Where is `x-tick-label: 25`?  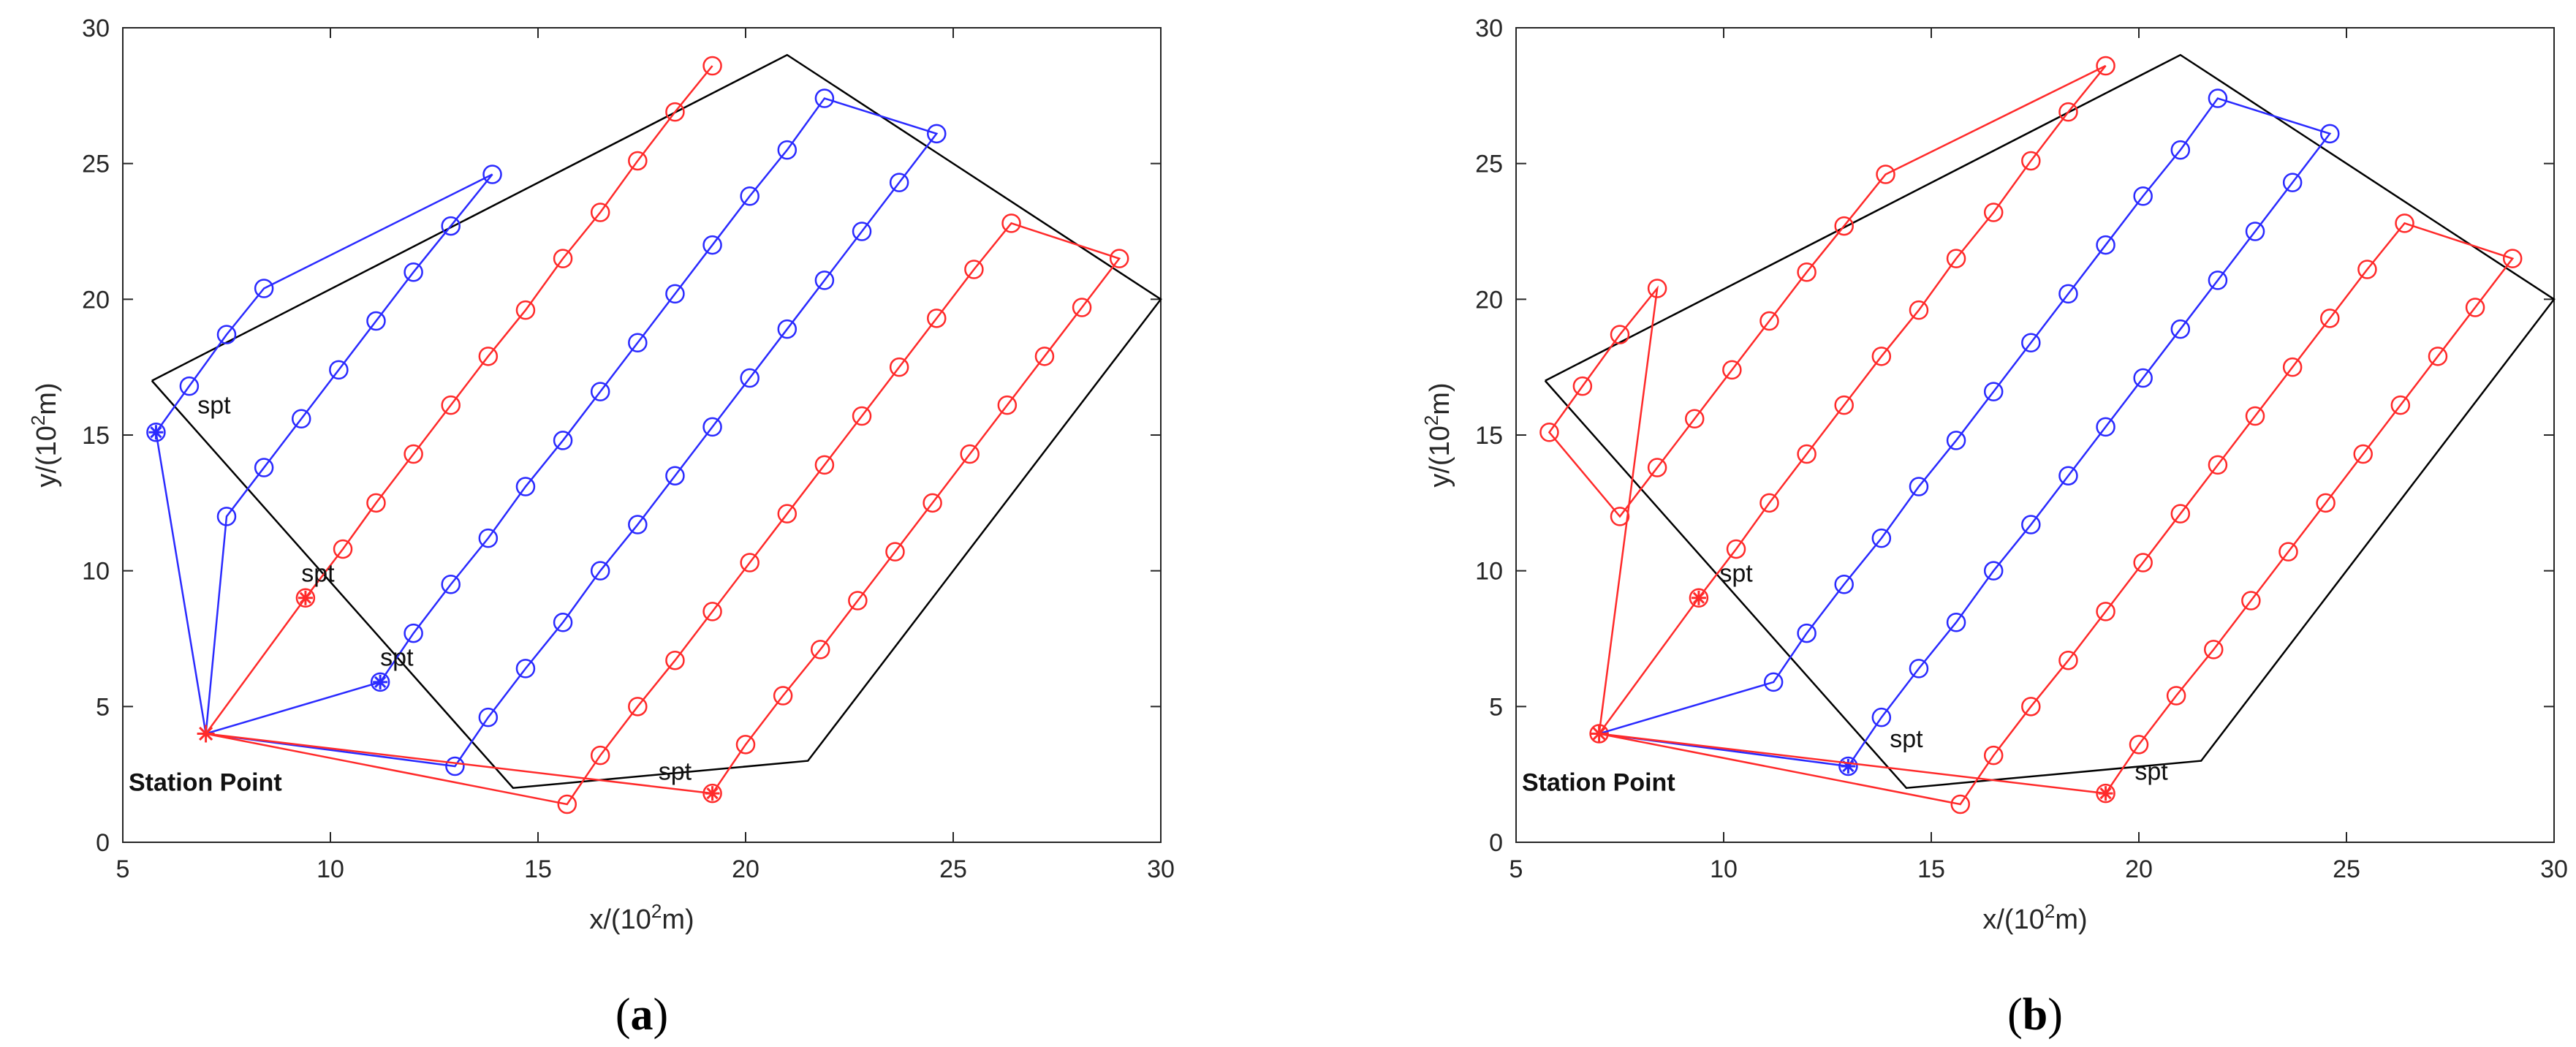
x-tick-label: 25 is located at coordinates (2346, 869).